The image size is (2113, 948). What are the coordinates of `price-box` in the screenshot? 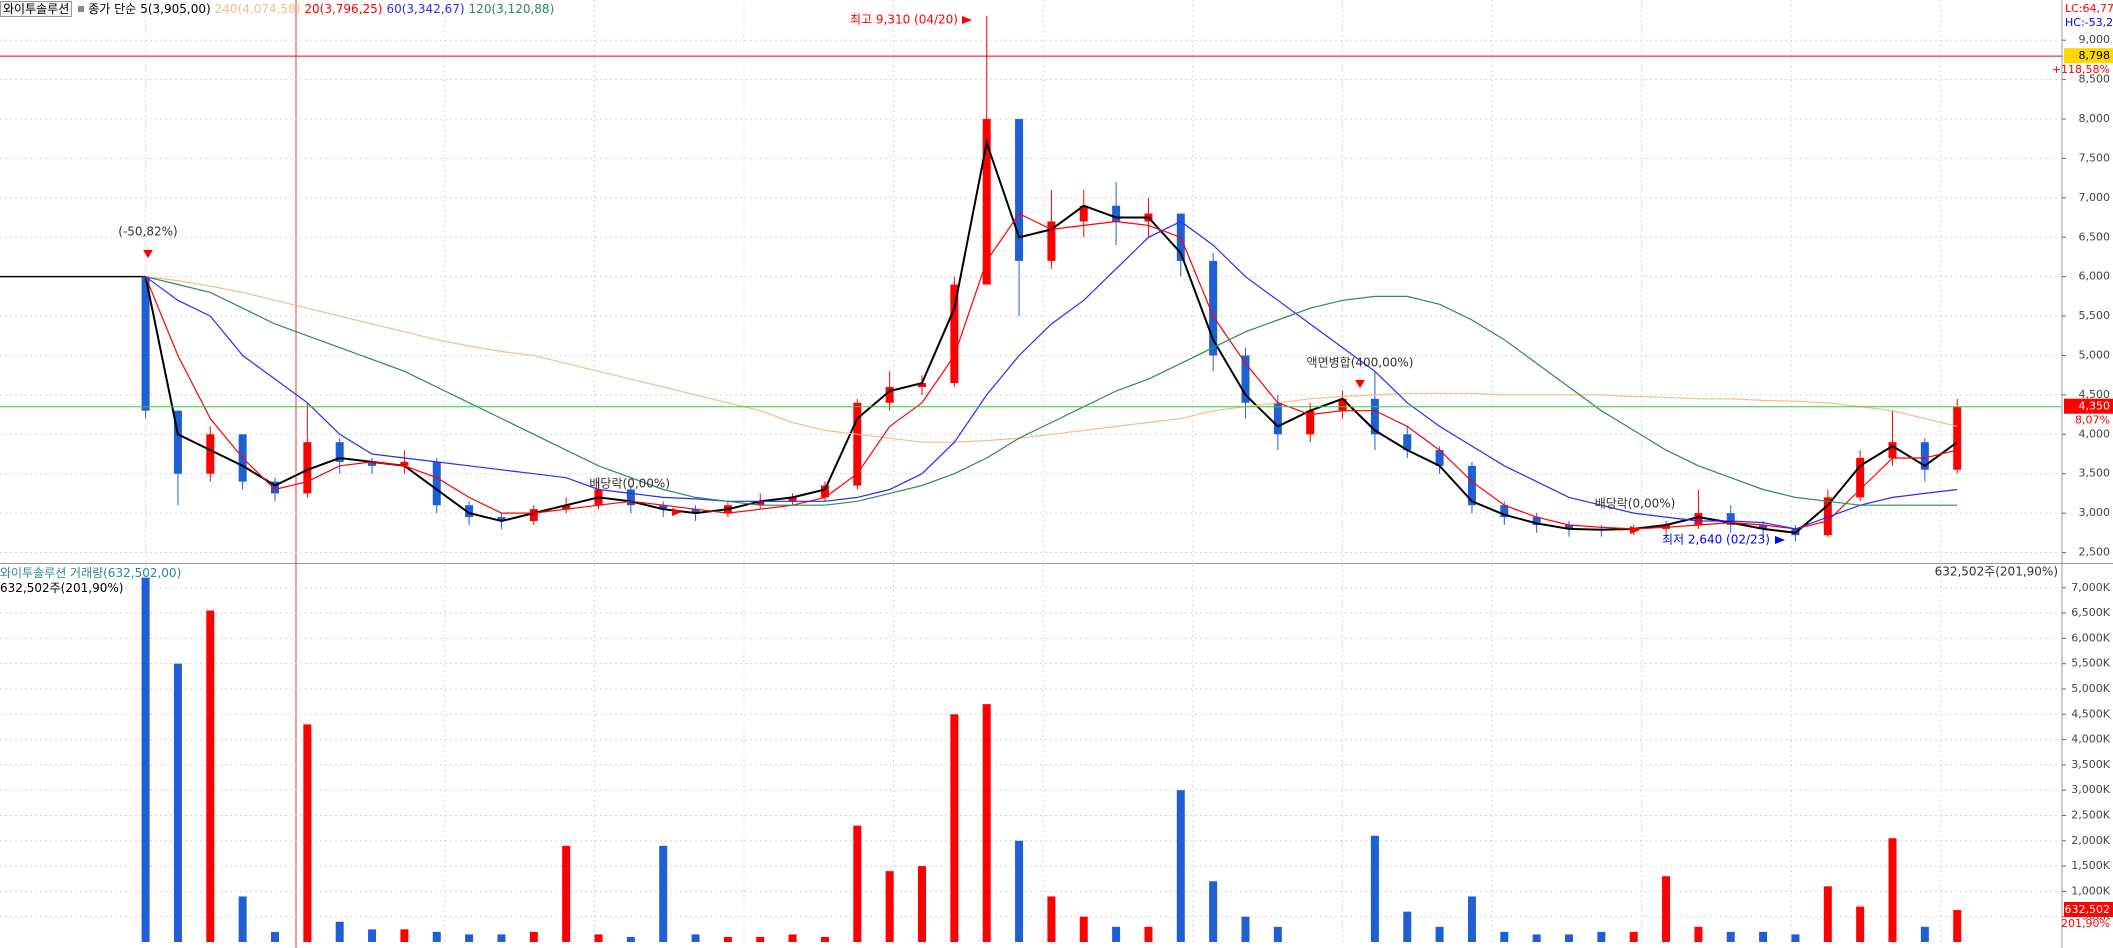 It's located at (2088, 56).